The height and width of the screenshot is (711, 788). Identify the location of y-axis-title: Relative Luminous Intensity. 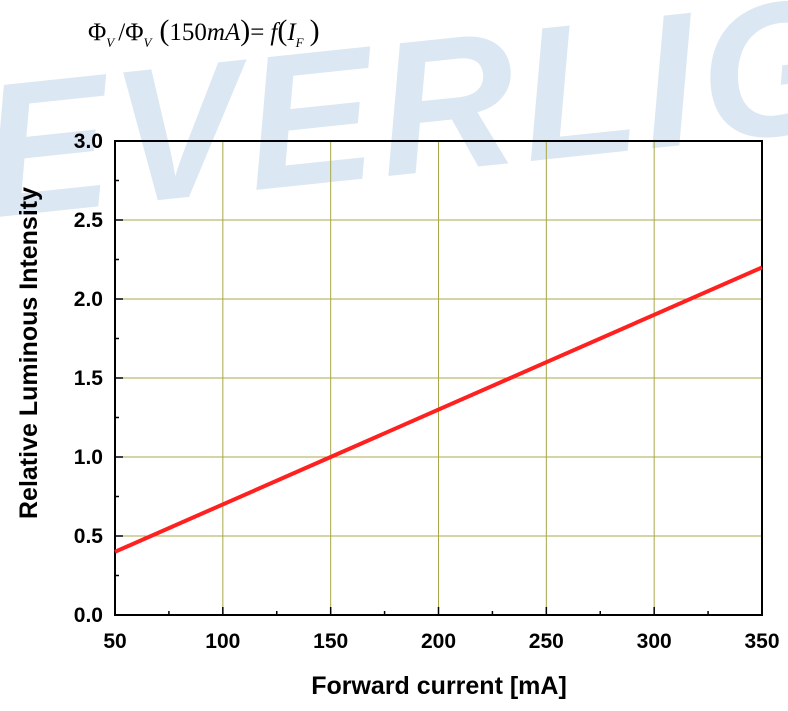
(29, 353).